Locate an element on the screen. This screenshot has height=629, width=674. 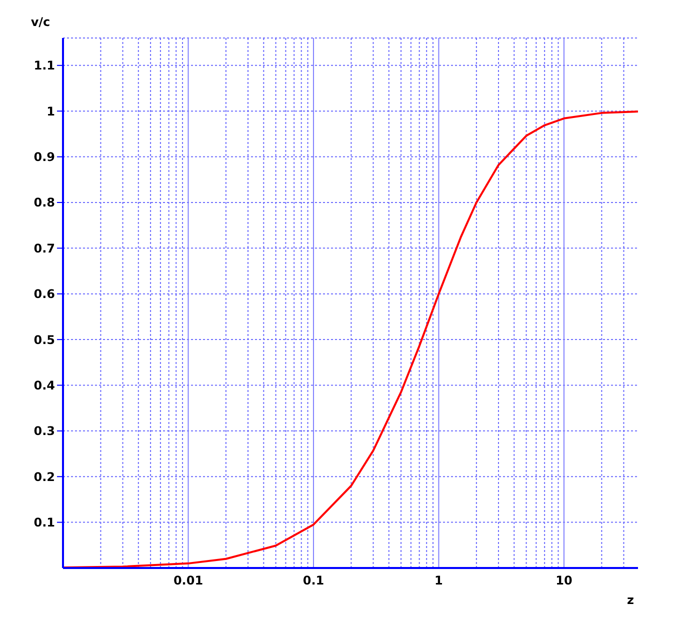
x-tick-label: 0.1 is located at coordinates (313, 581).